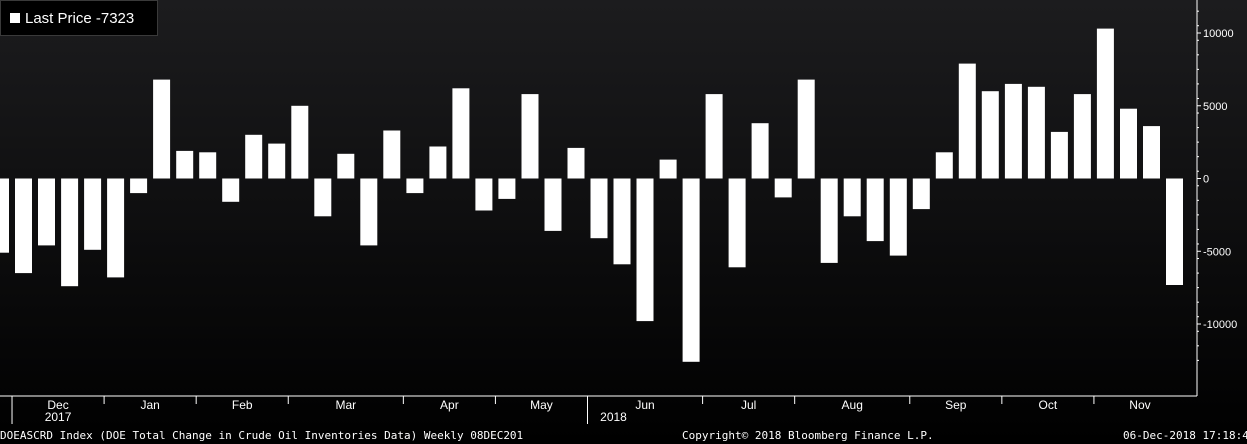 Image resolution: width=1247 pixels, height=444 pixels. What do you see at coordinates (449, 405) in the screenshot?
I see `x-tick-label: Apr` at bounding box center [449, 405].